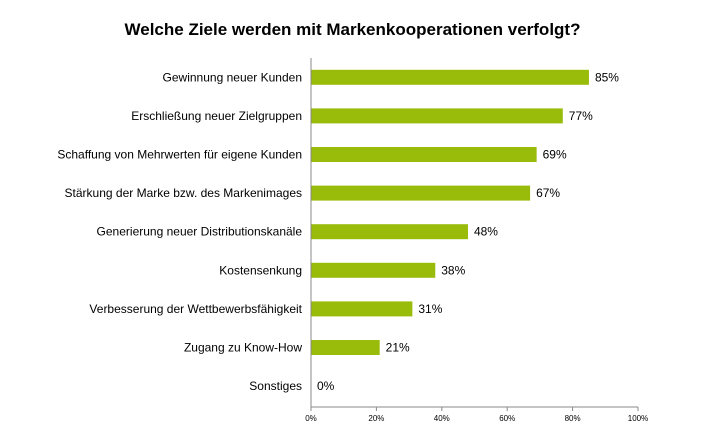 The height and width of the screenshot is (447, 705). Describe the element at coordinates (195, 309) in the screenshot. I see `category-label: Verbesserung der Wettbewerbsfähigkeit` at that location.